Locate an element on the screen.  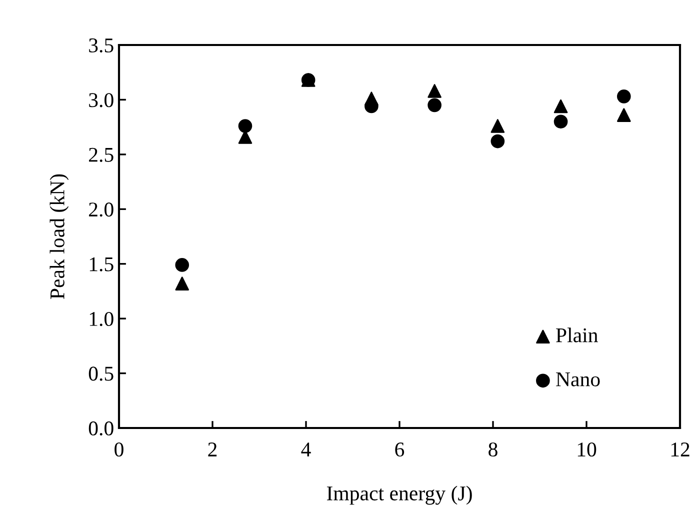
x-tick-label: 10 is located at coordinates (587, 449).